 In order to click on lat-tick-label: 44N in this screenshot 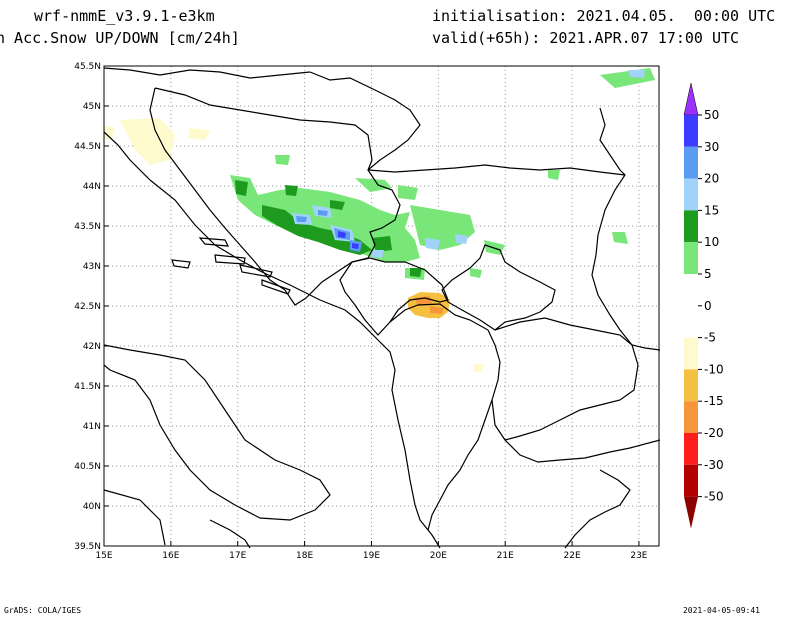, I will do `click(92, 187)`.